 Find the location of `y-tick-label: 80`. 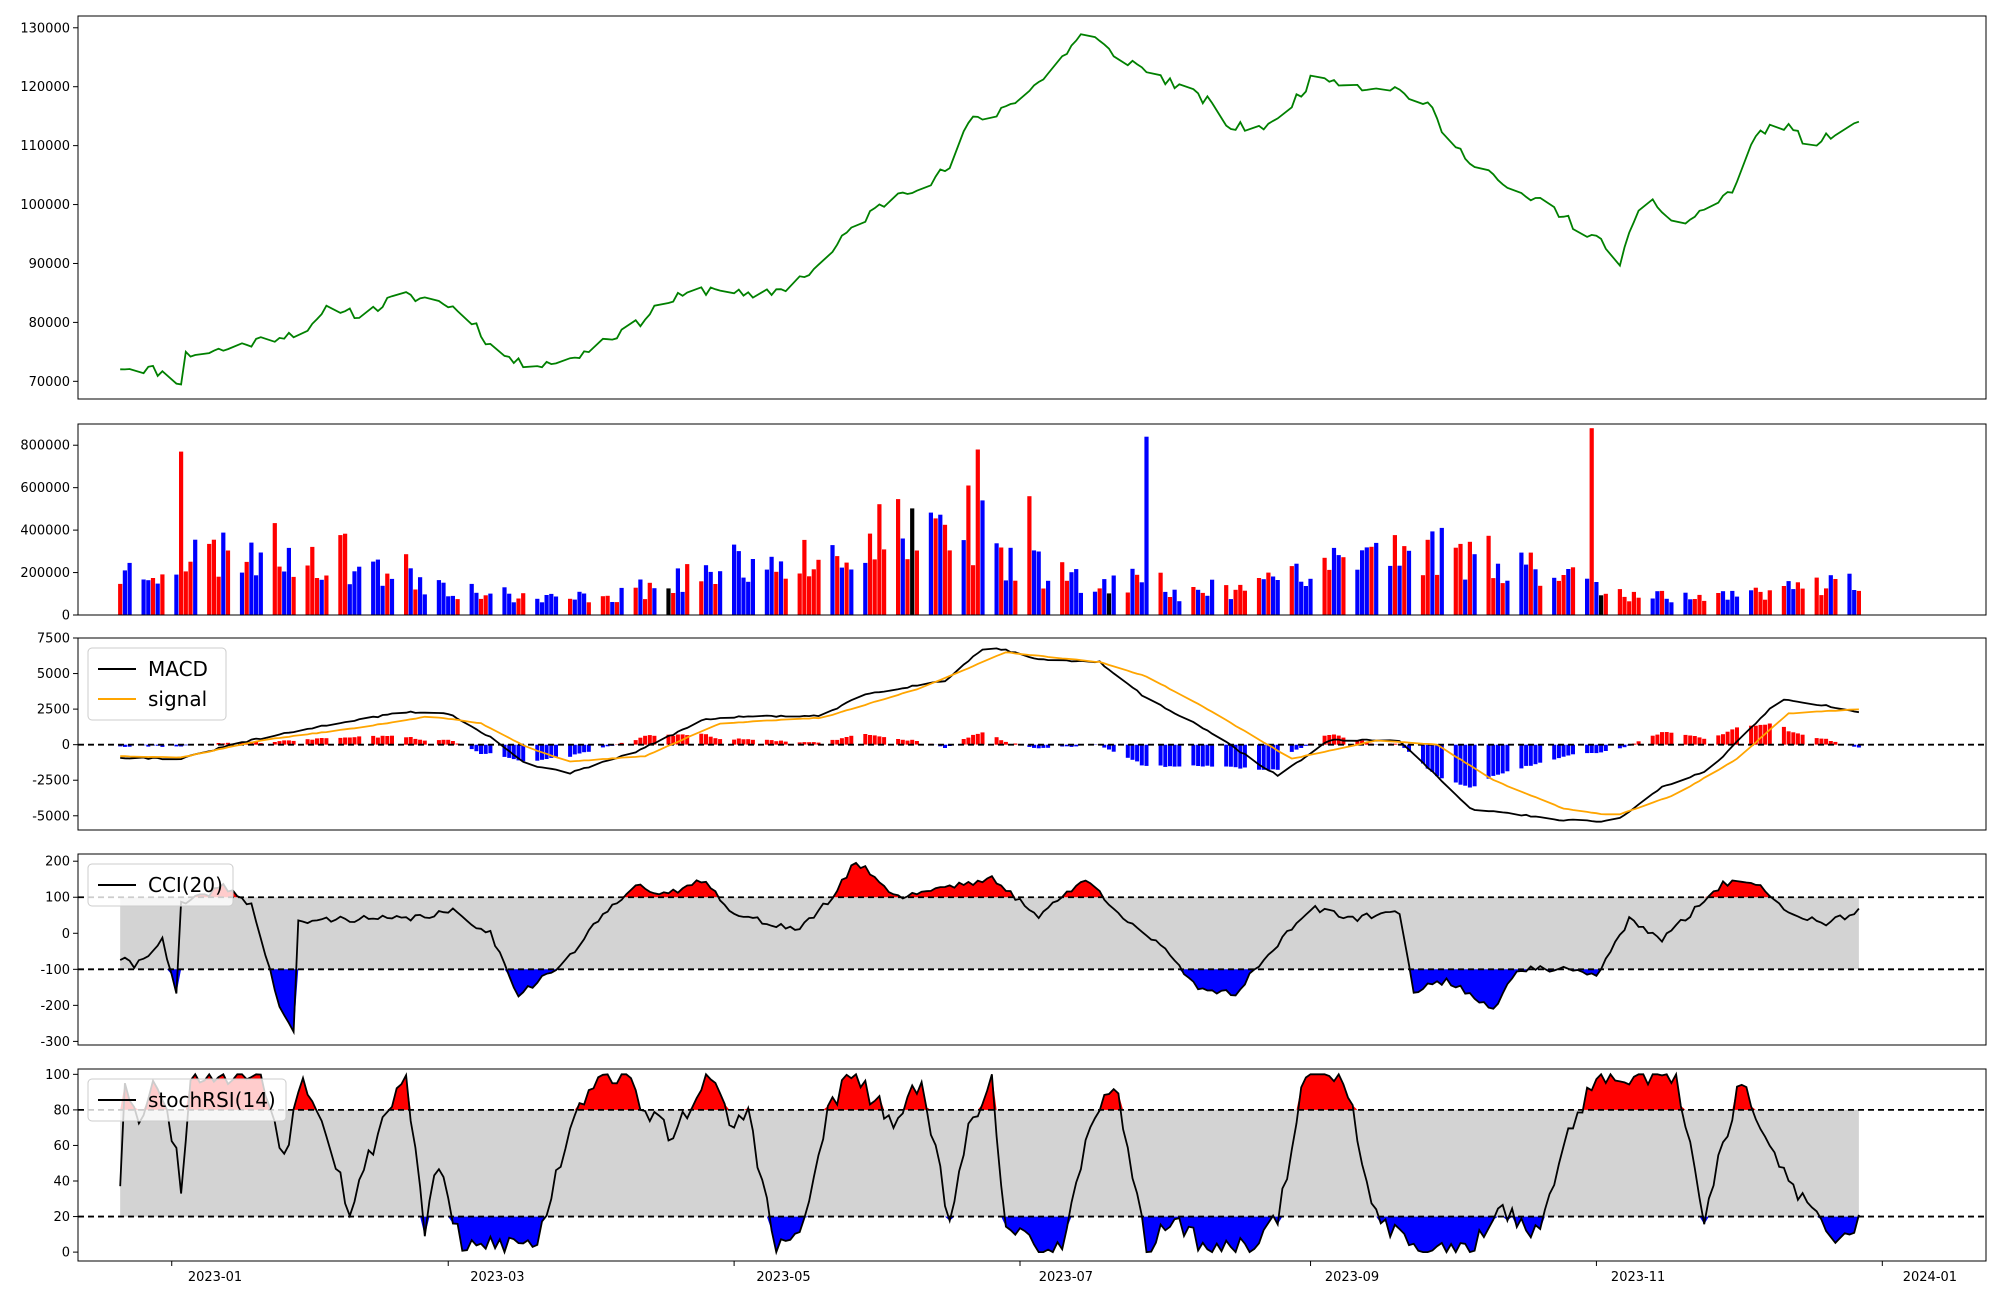

y-tick-label: 80 is located at coordinates (61, 1110).